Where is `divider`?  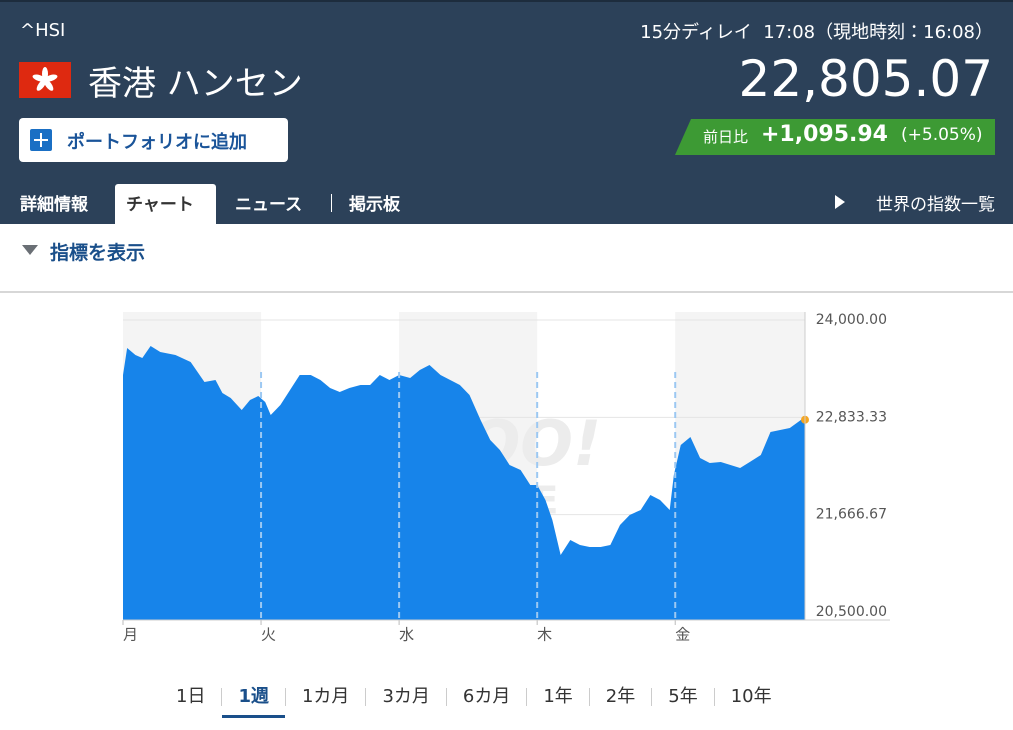 divider is located at coordinates (506, 292).